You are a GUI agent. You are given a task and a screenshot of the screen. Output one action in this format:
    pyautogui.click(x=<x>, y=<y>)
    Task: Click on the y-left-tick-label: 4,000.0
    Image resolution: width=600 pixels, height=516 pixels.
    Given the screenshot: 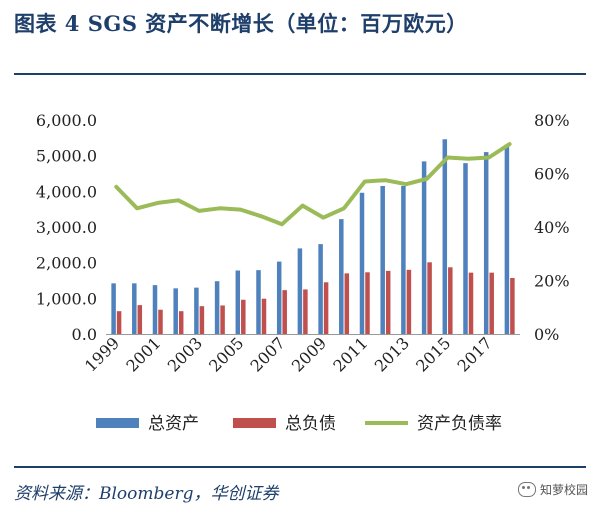 What is the action you would take?
    pyautogui.click(x=66, y=191)
    